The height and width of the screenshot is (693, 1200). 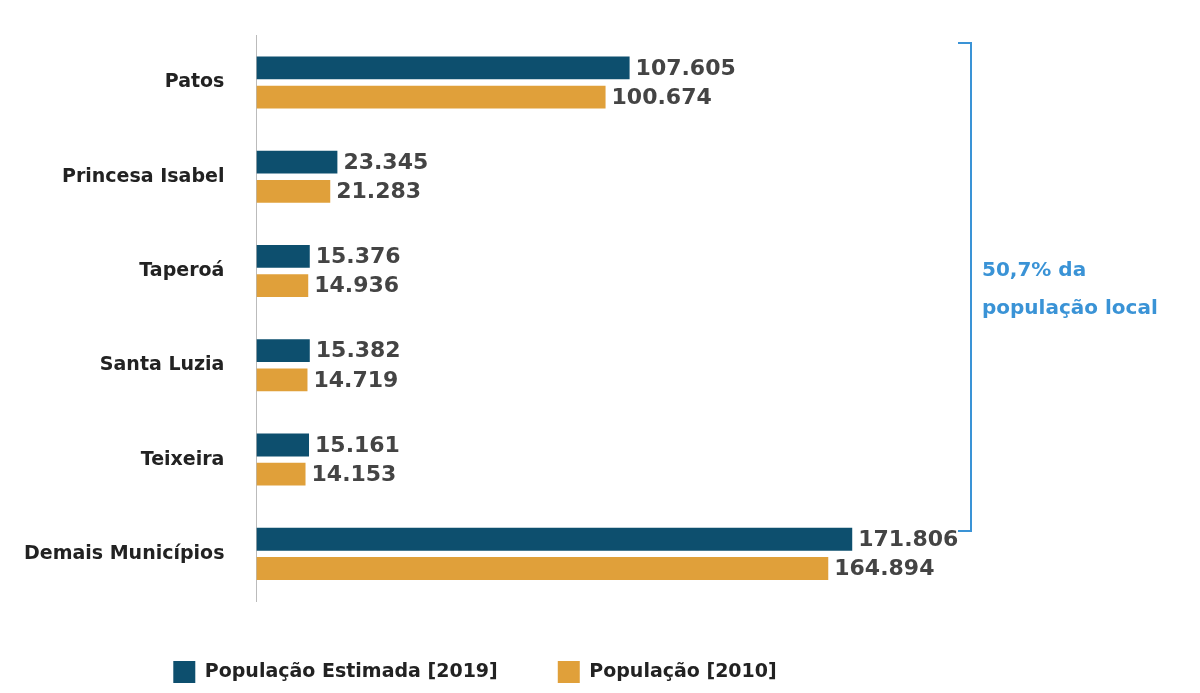 What do you see at coordinates (182, 457) in the screenshot?
I see `y-tick-label: Teixeira` at bounding box center [182, 457].